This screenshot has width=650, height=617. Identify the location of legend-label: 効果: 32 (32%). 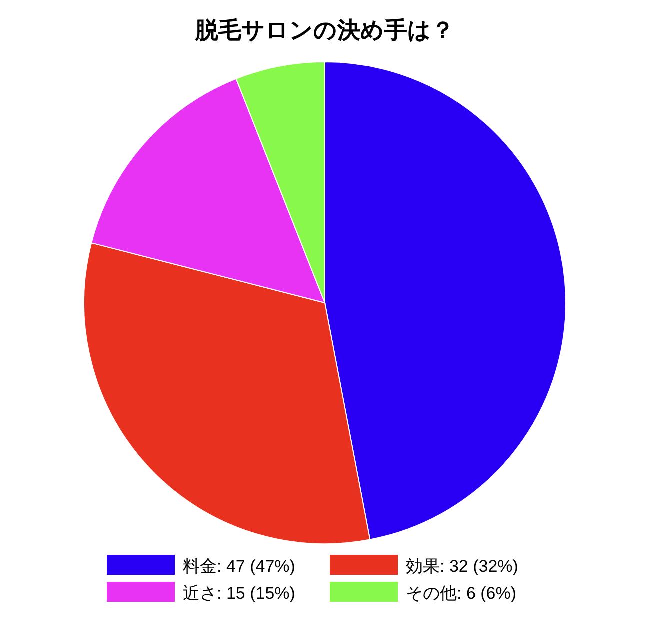
(462, 566).